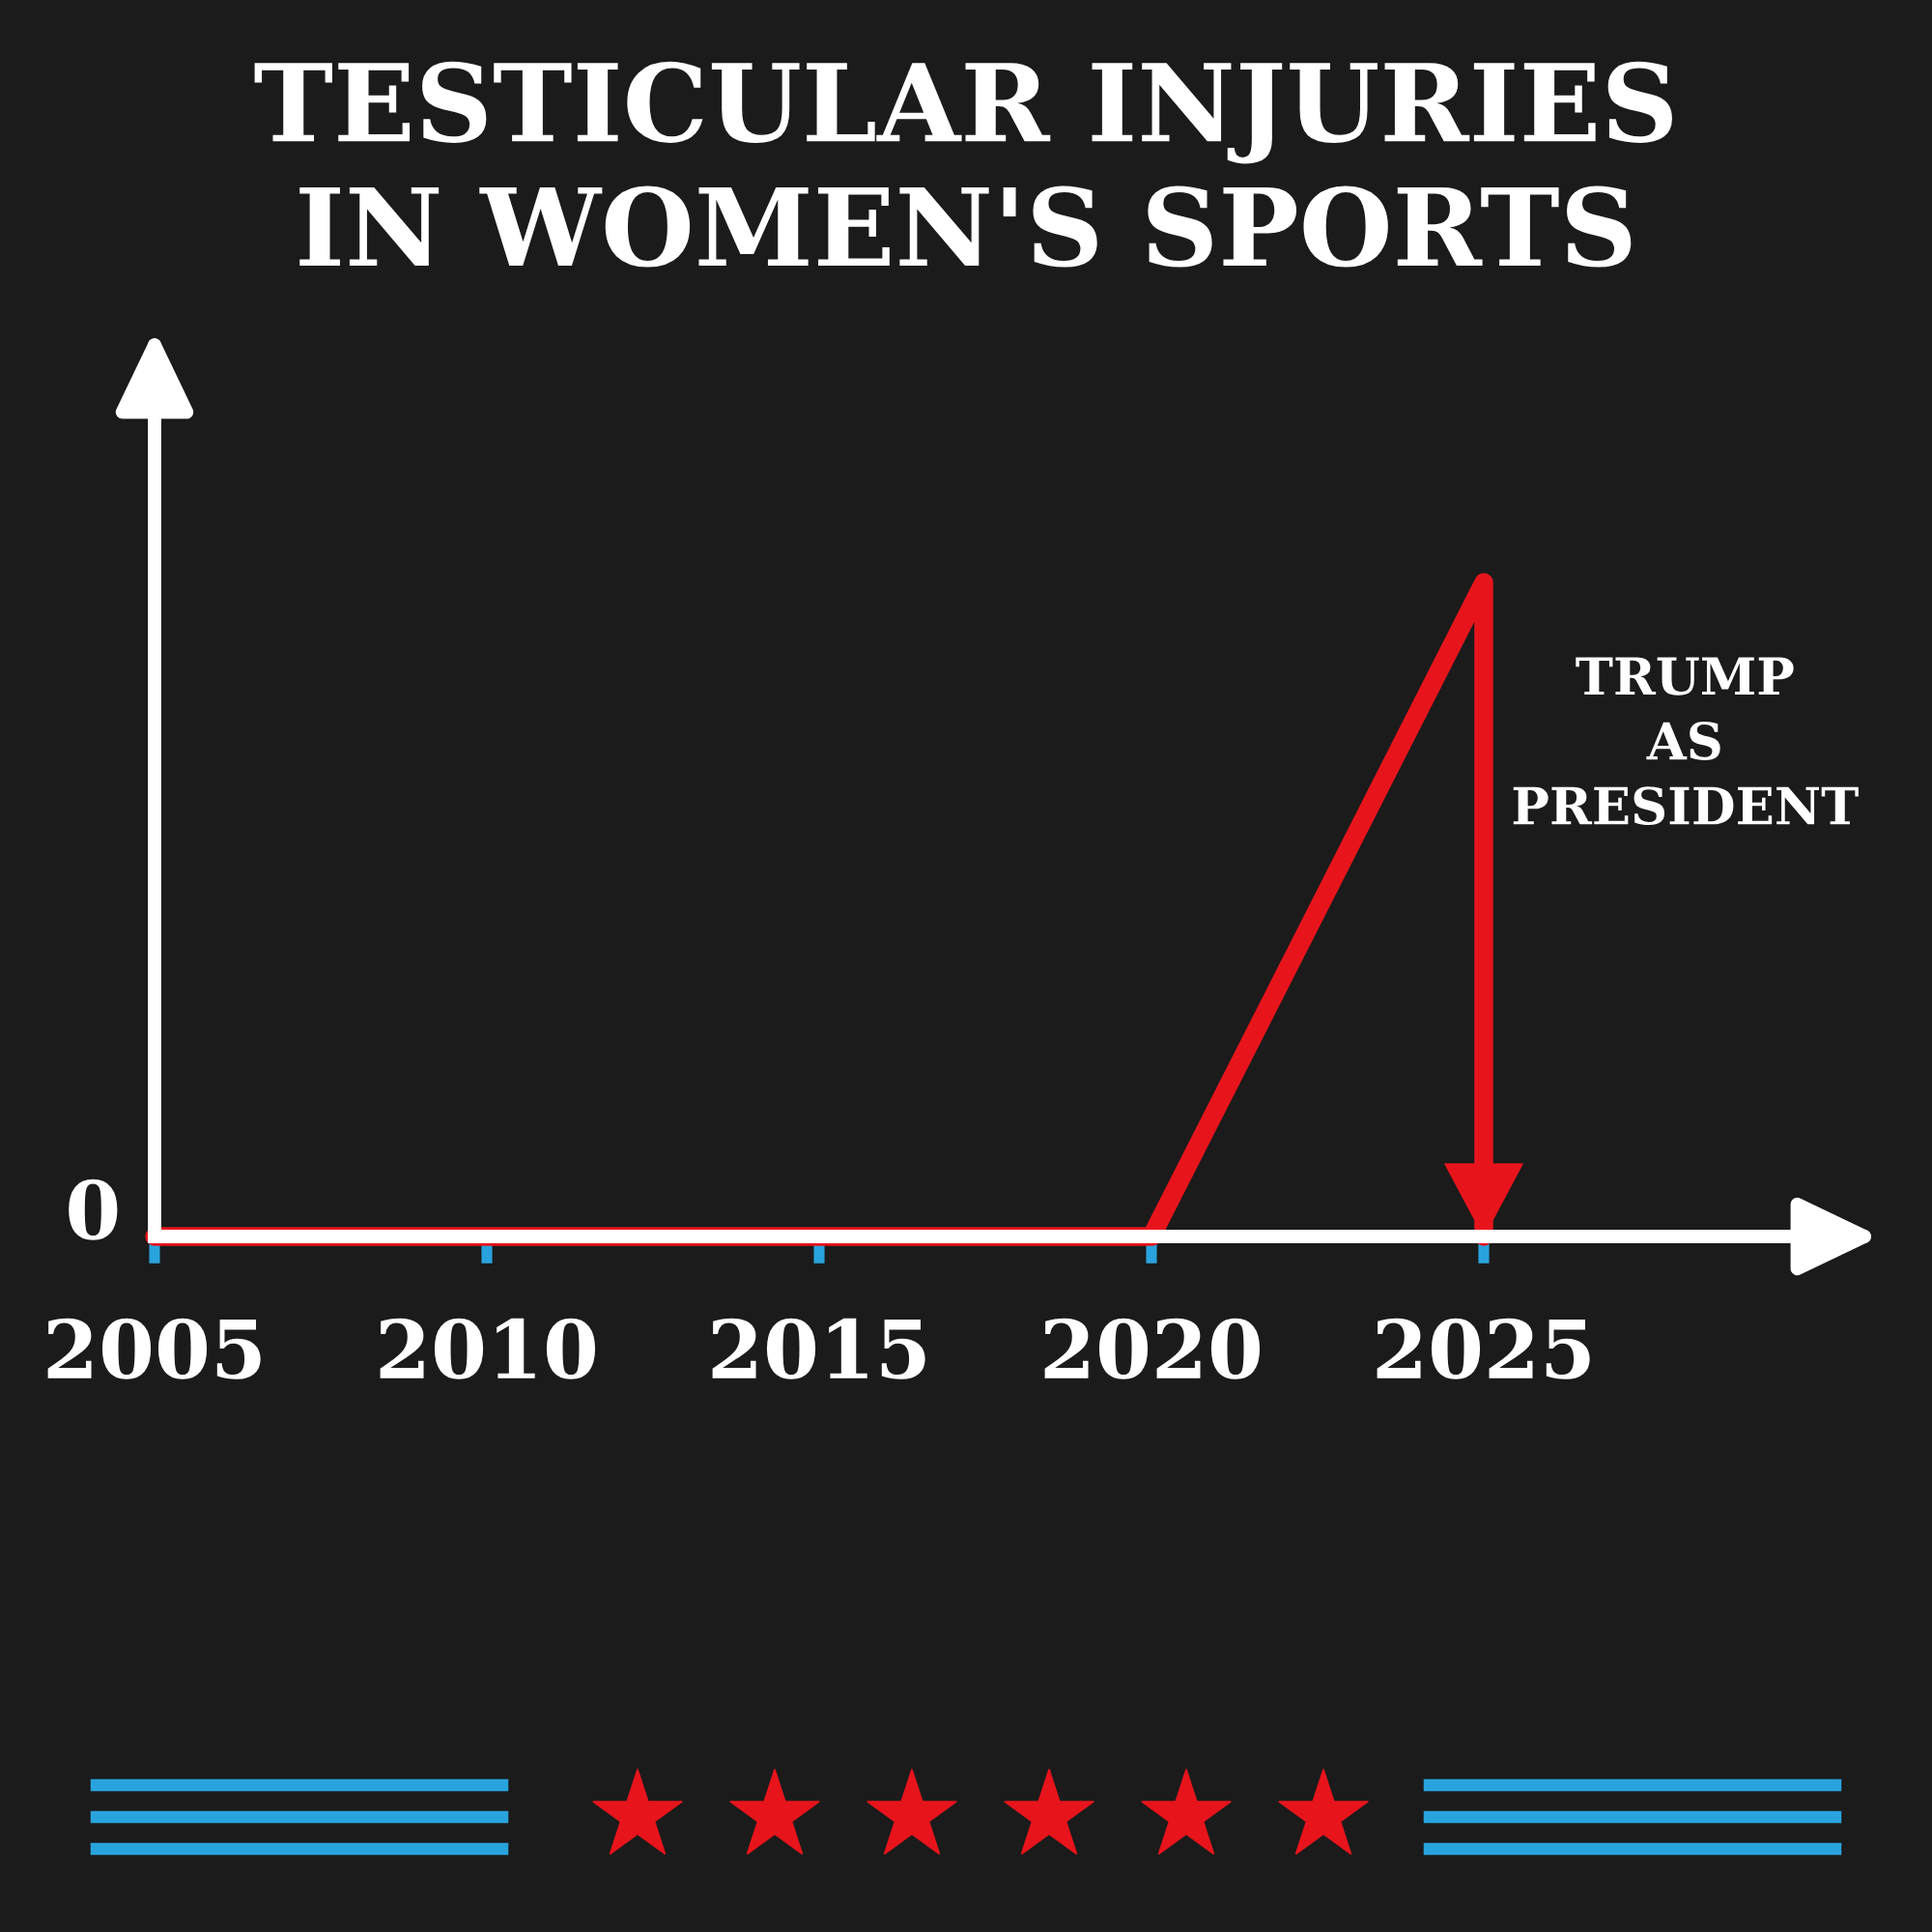  Describe the element at coordinates (93, 1209) in the screenshot. I see `text: 0` at that location.